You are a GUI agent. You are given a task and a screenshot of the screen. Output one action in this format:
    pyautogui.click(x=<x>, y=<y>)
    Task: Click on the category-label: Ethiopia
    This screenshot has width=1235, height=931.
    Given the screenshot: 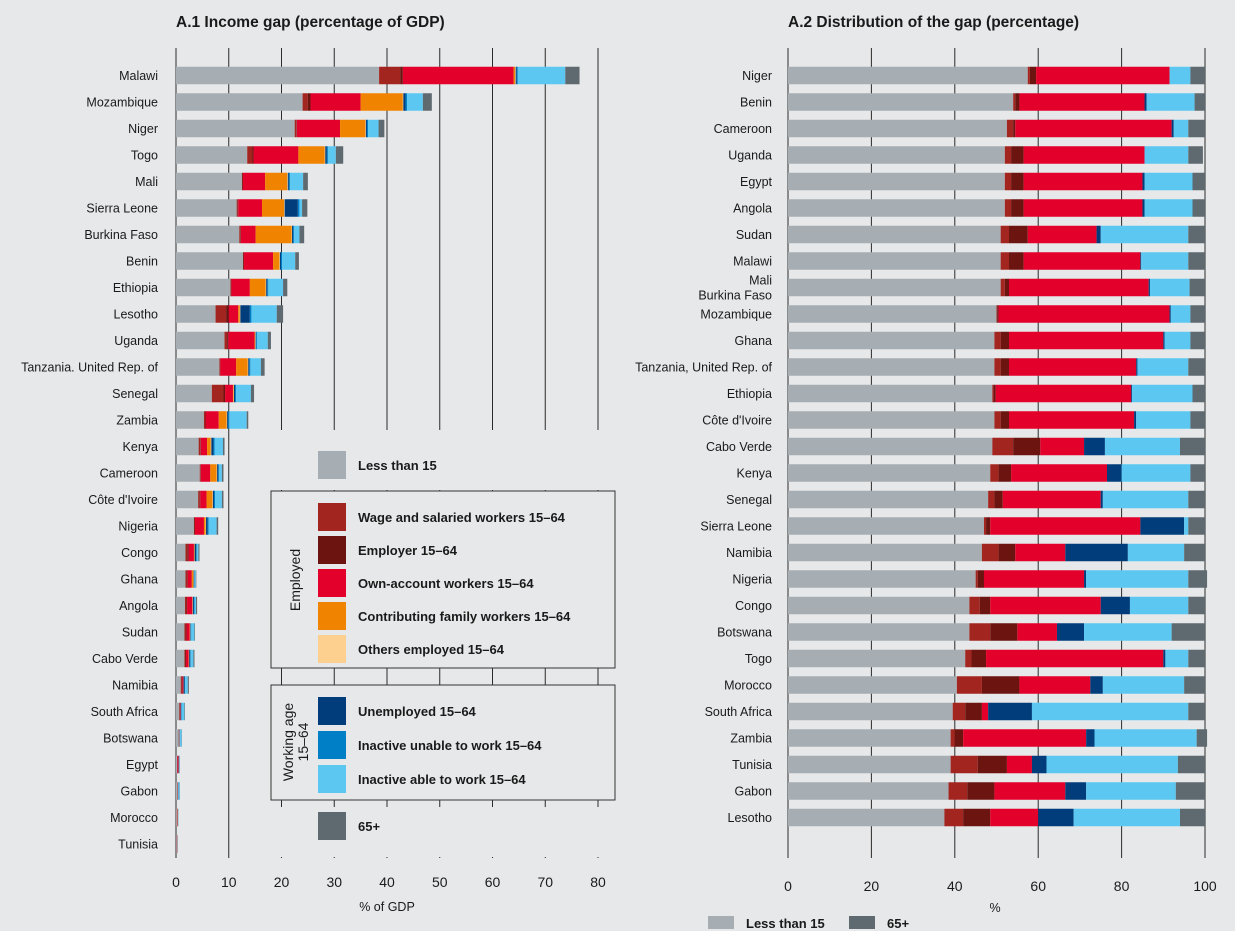 What is the action you would take?
    pyautogui.click(x=749, y=394)
    